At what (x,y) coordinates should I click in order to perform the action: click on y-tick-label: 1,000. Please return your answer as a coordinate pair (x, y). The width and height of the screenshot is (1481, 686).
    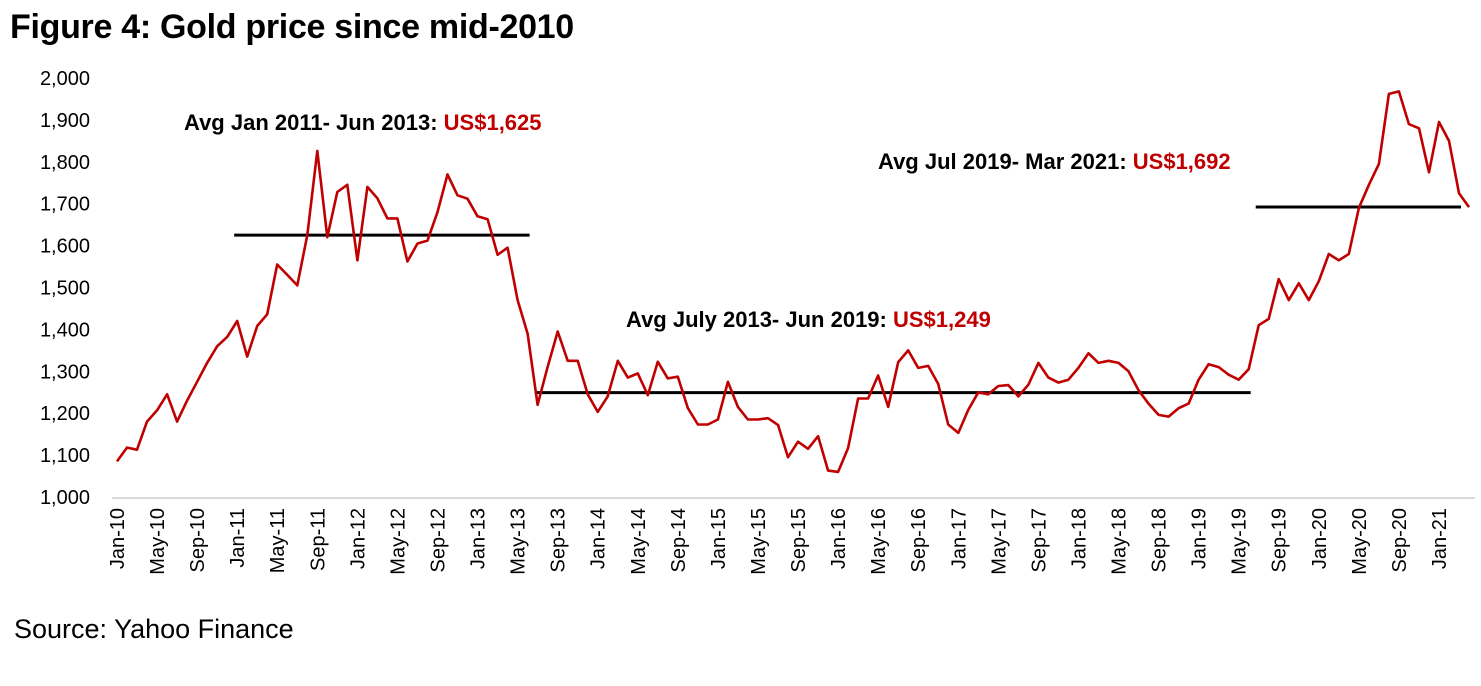
    Looking at the image, I should click on (65, 498).